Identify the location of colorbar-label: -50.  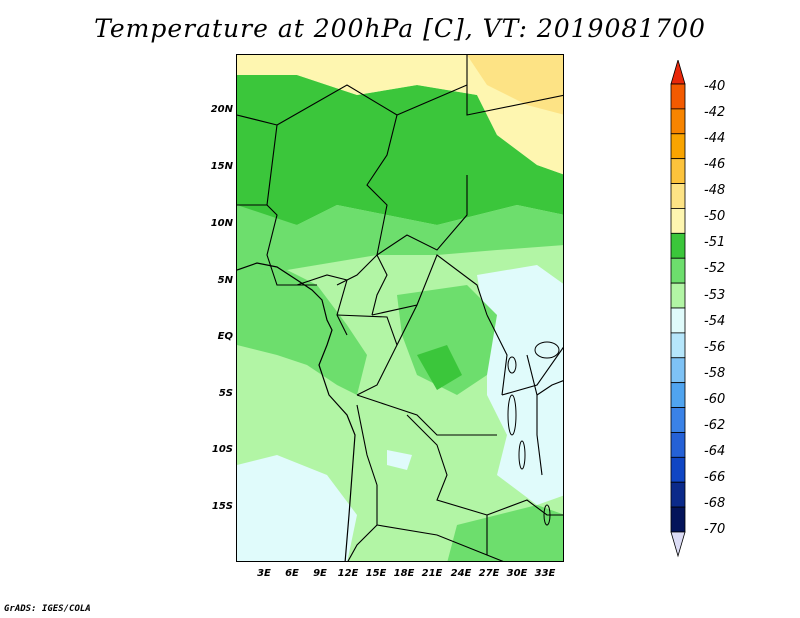
(715, 216).